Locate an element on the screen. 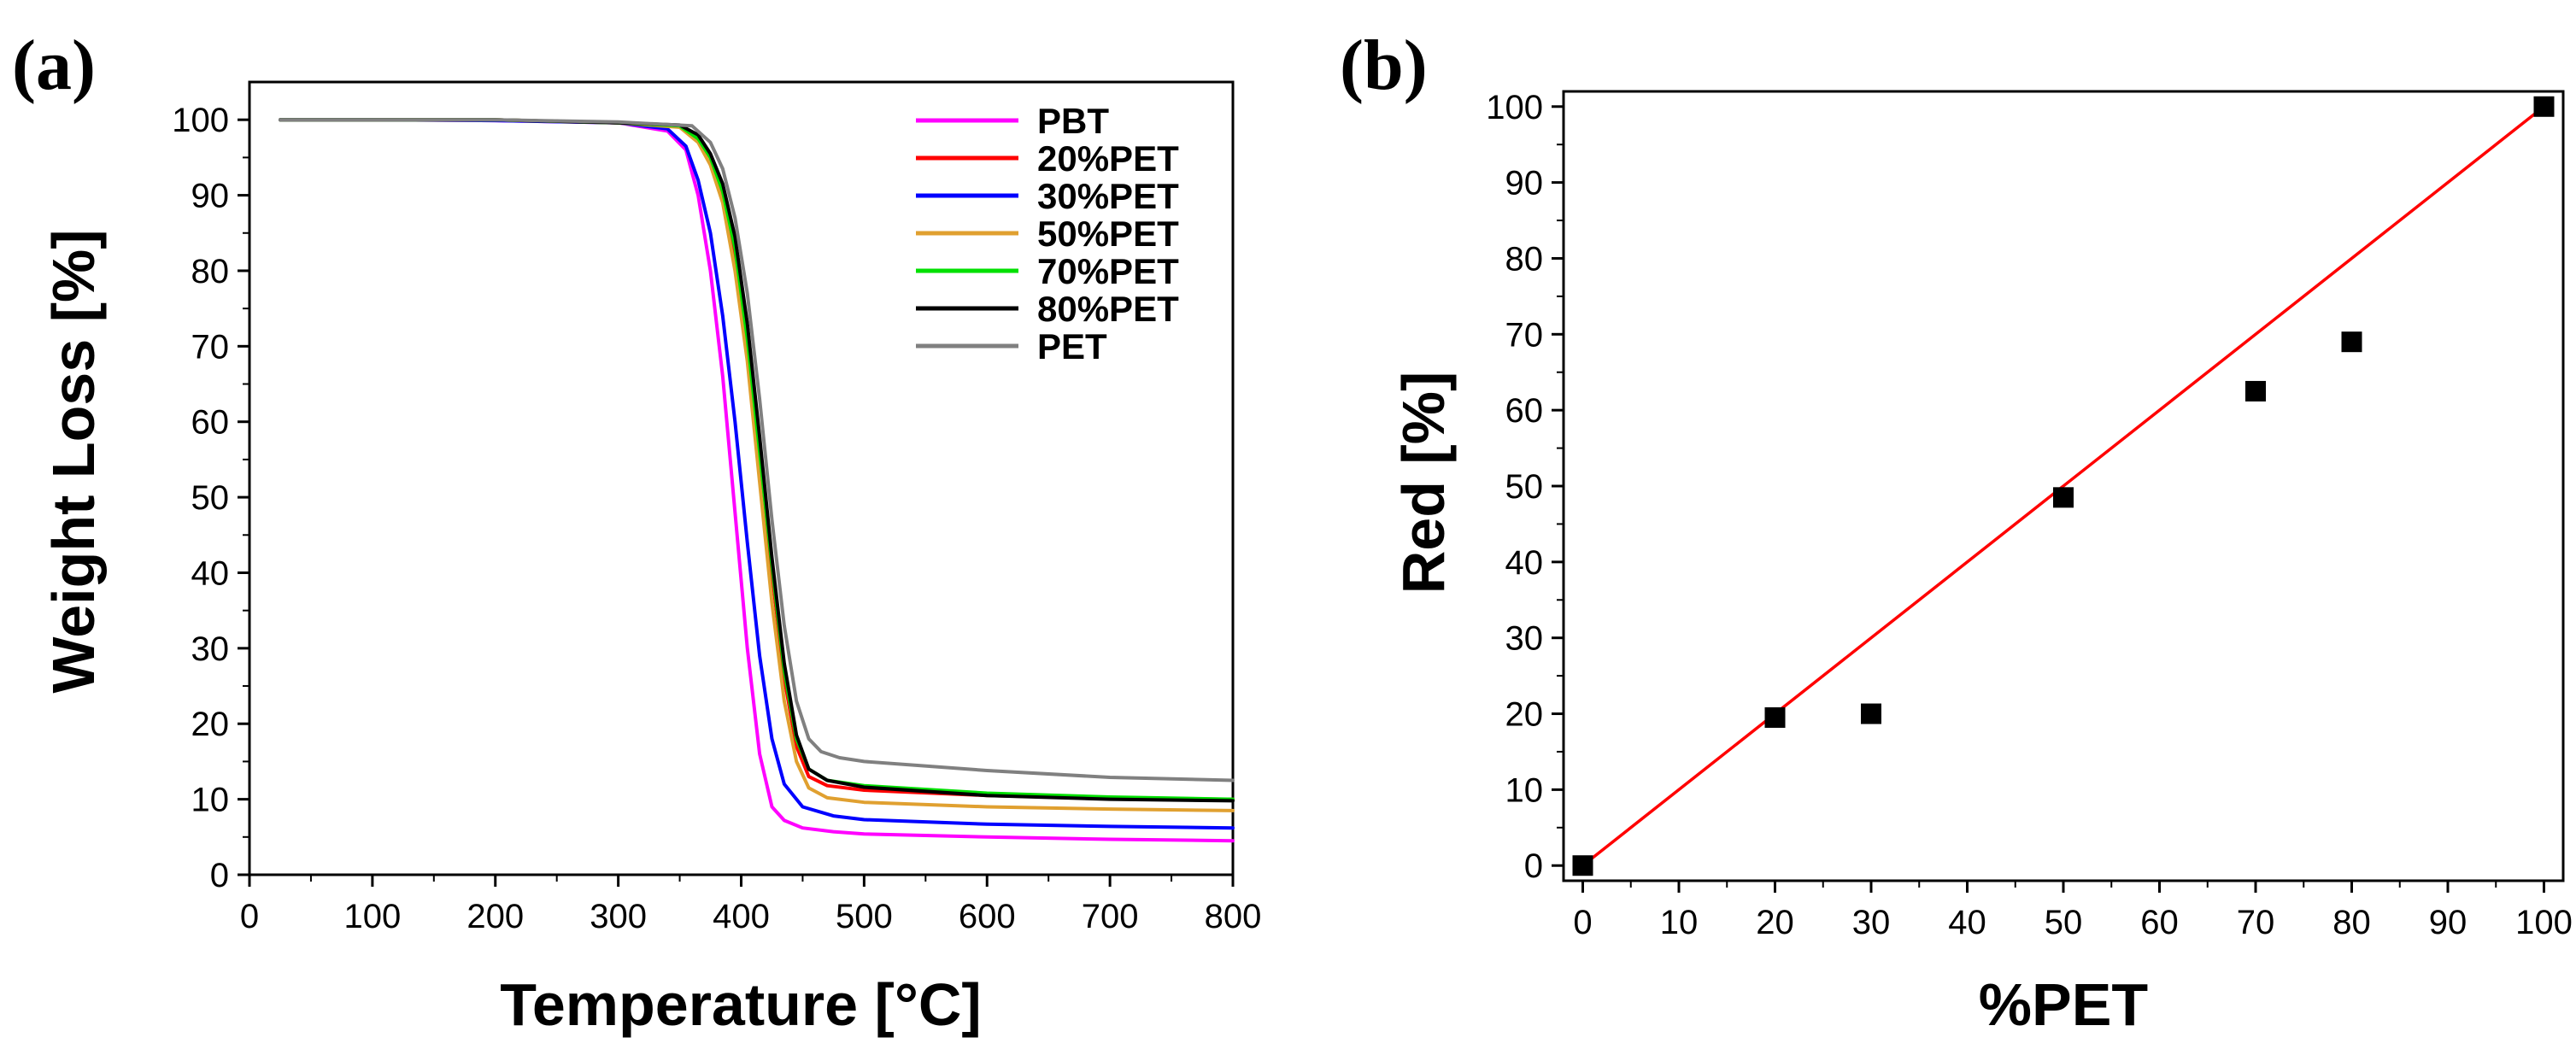  panel-b-y-tick-label: 0 is located at coordinates (1533, 866).